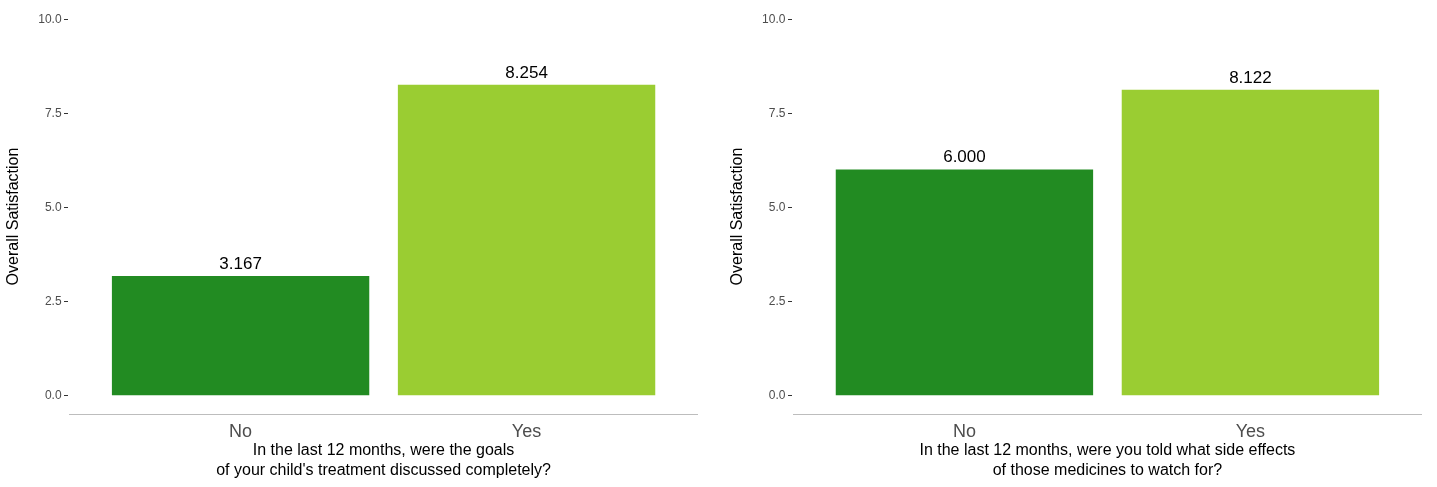  Describe the element at coordinates (384, 459) in the screenshot. I see `x-axis-title: In the last 12 months, were the goals of your child's treatment discussed completely?` at that location.